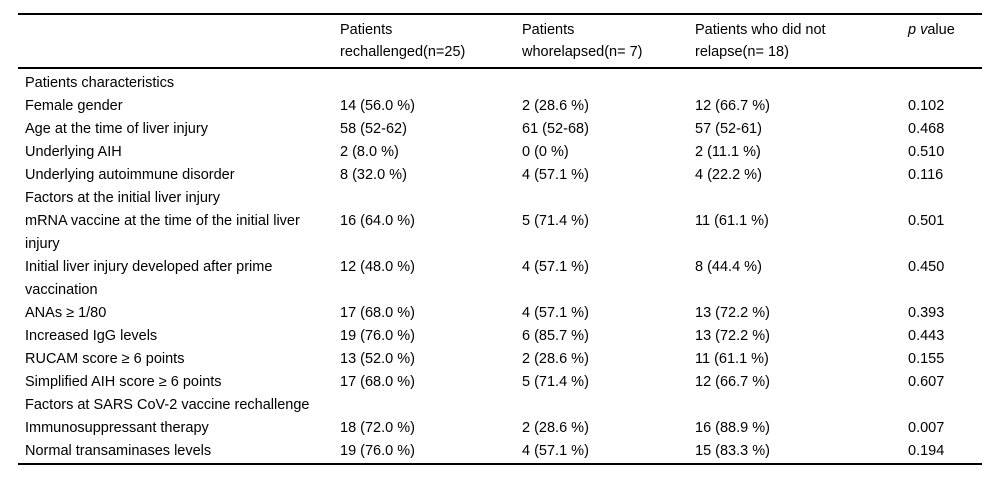 The width and height of the screenshot is (1000, 491). I want to click on row-label: Immunosuppressant therapy, so click(117, 428).